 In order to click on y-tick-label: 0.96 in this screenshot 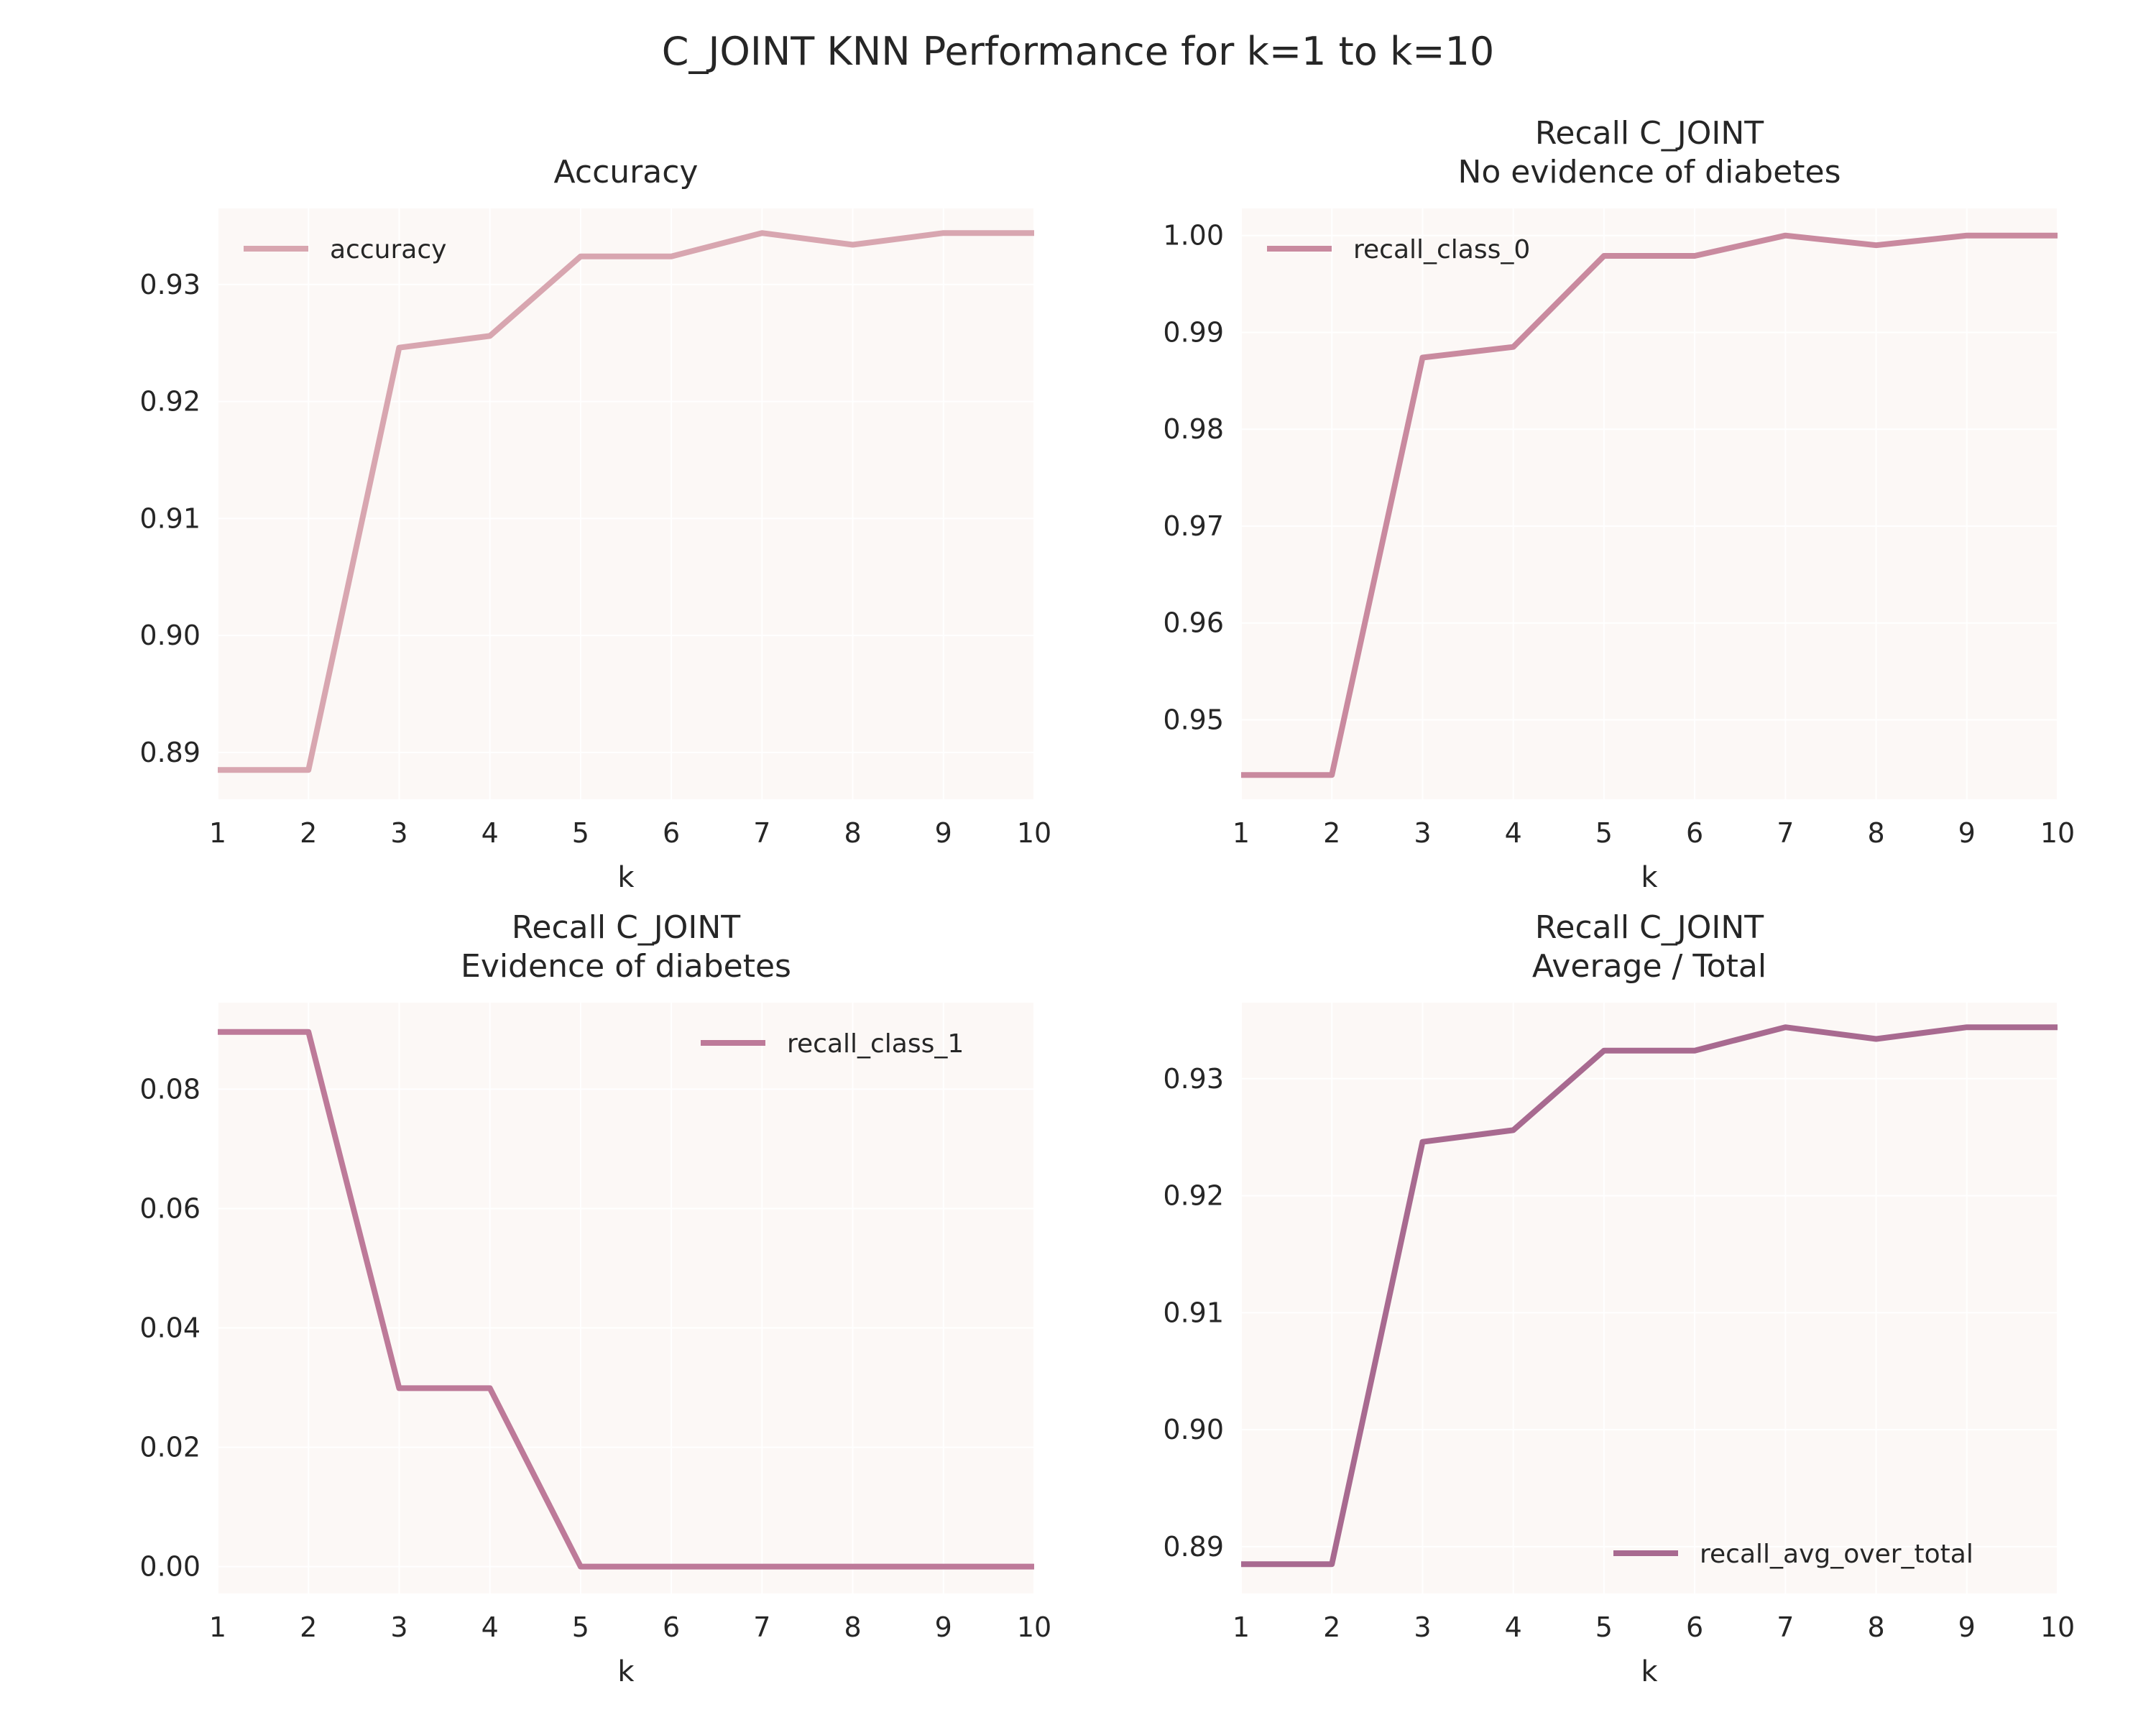, I will do `click(1193, 623)`.